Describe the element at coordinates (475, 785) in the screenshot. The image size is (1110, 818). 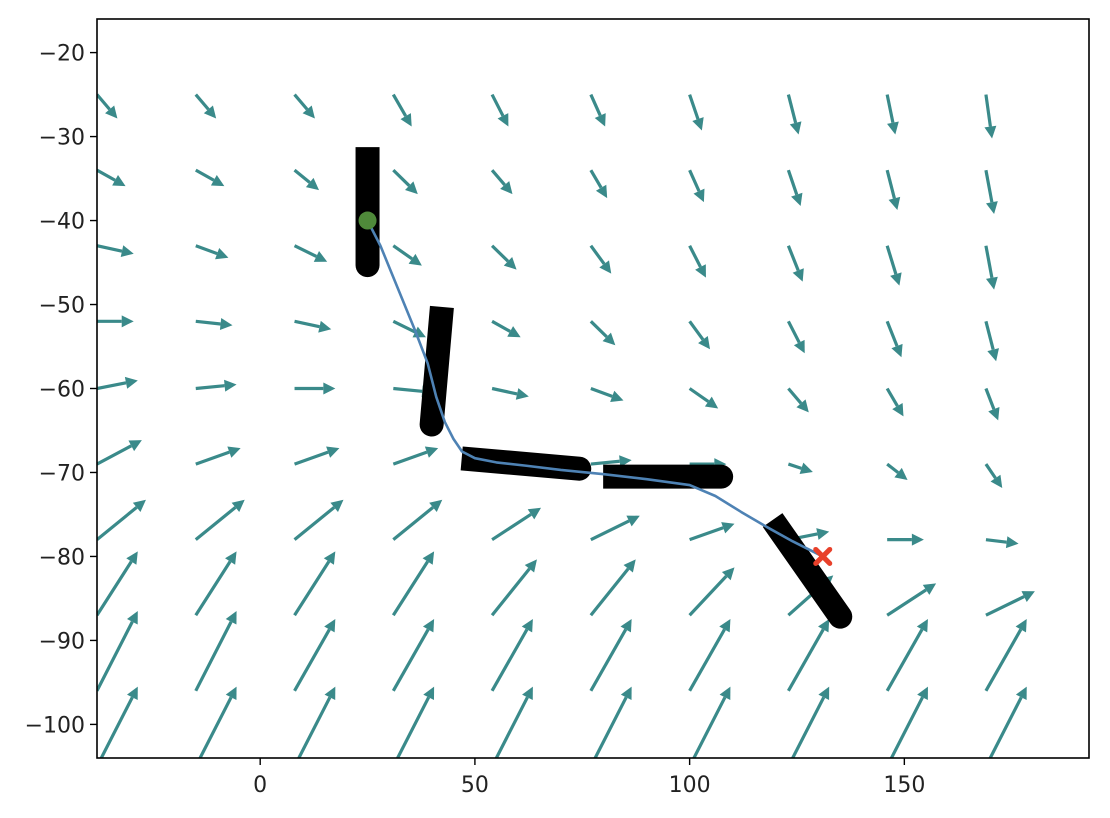
I see `x-tick-label: 50` at that location.